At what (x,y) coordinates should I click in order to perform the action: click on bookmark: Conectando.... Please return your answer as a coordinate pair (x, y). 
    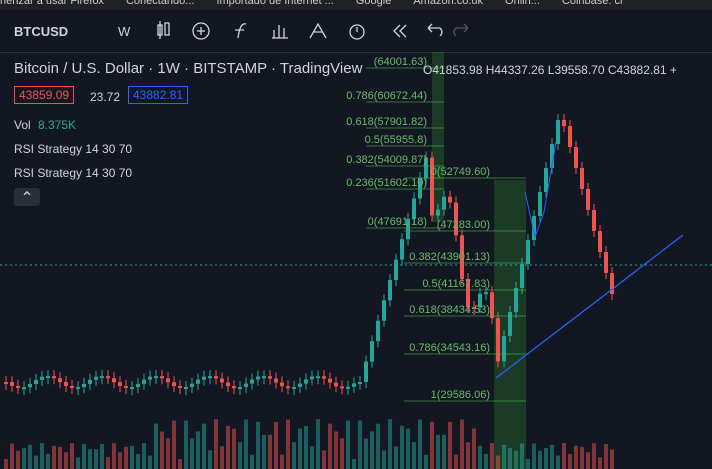
    Looking at the image, I should click on (160, 3).